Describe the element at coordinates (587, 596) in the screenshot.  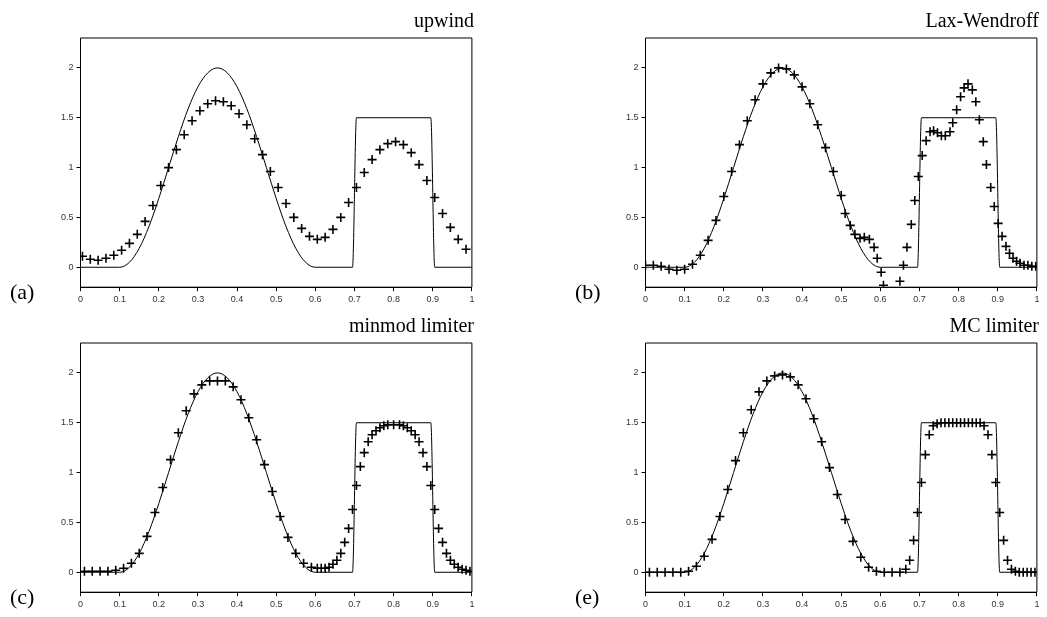
I see `text: (e)` at that location.